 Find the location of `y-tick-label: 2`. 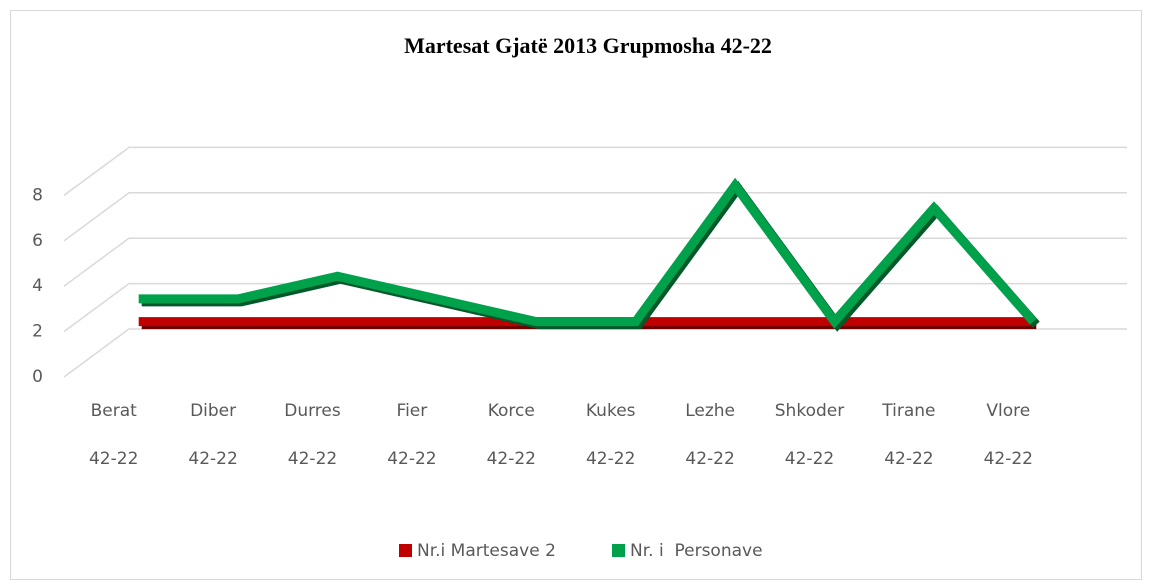

y-tick-label: 2 is located at coordinates (37, 332).